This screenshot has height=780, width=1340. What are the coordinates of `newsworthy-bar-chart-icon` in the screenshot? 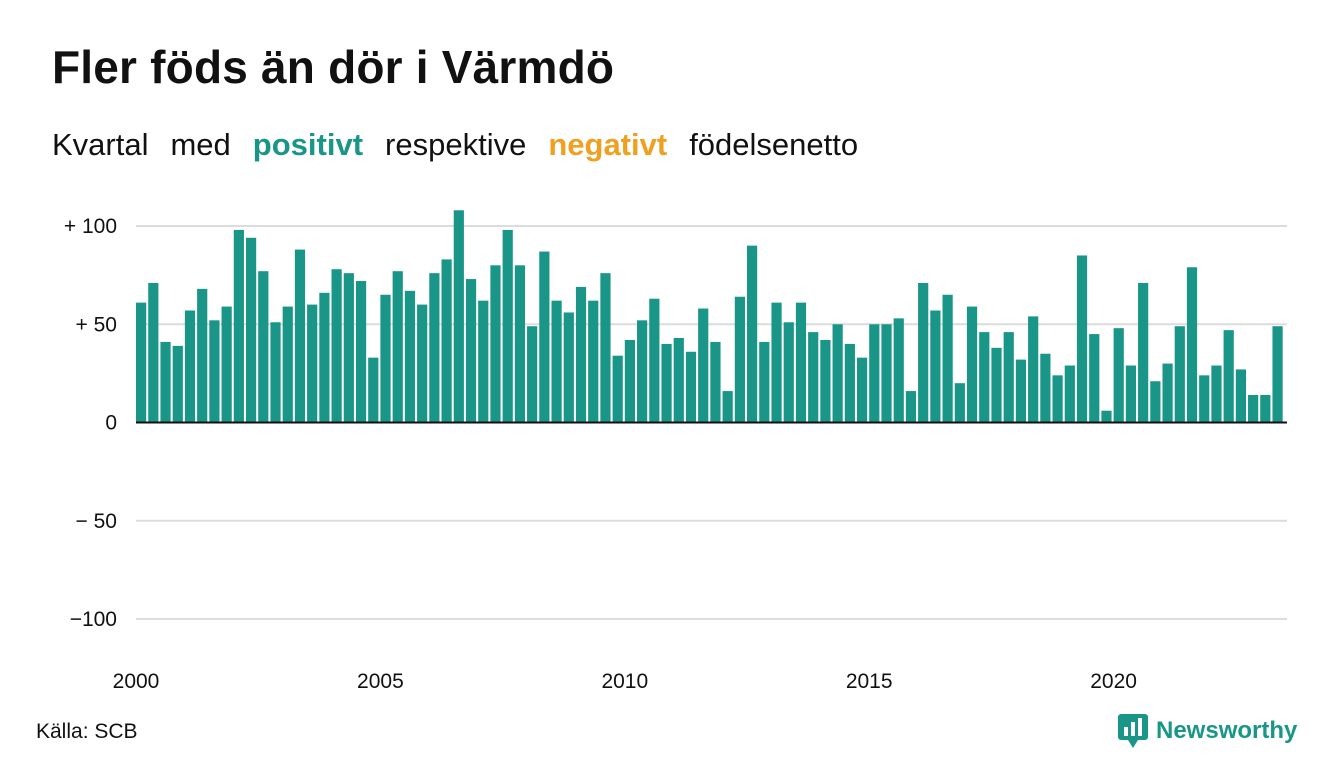 It's located at (1133, 731).